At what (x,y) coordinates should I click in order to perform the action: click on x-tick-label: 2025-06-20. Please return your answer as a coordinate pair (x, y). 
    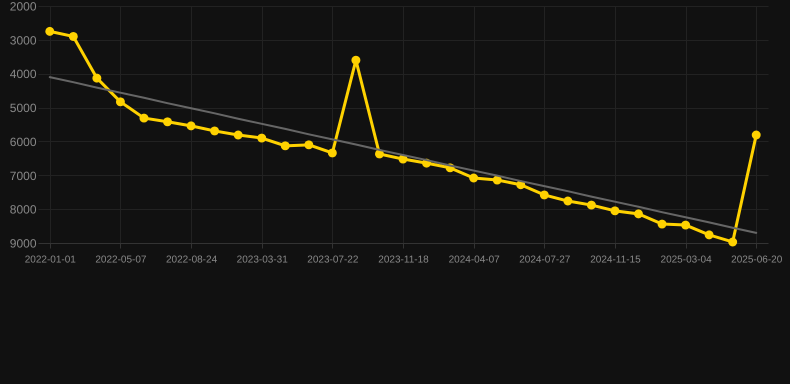
    Looking at the image, I should click on (757, 260).